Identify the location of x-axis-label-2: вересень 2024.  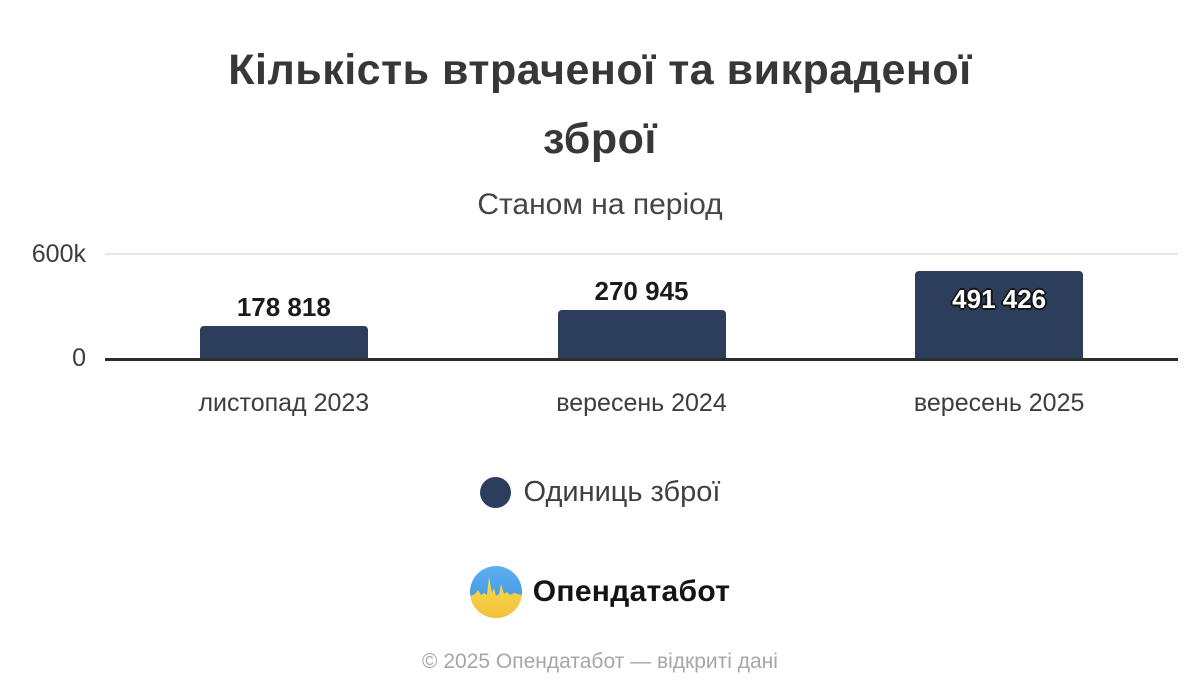
(641, 403).